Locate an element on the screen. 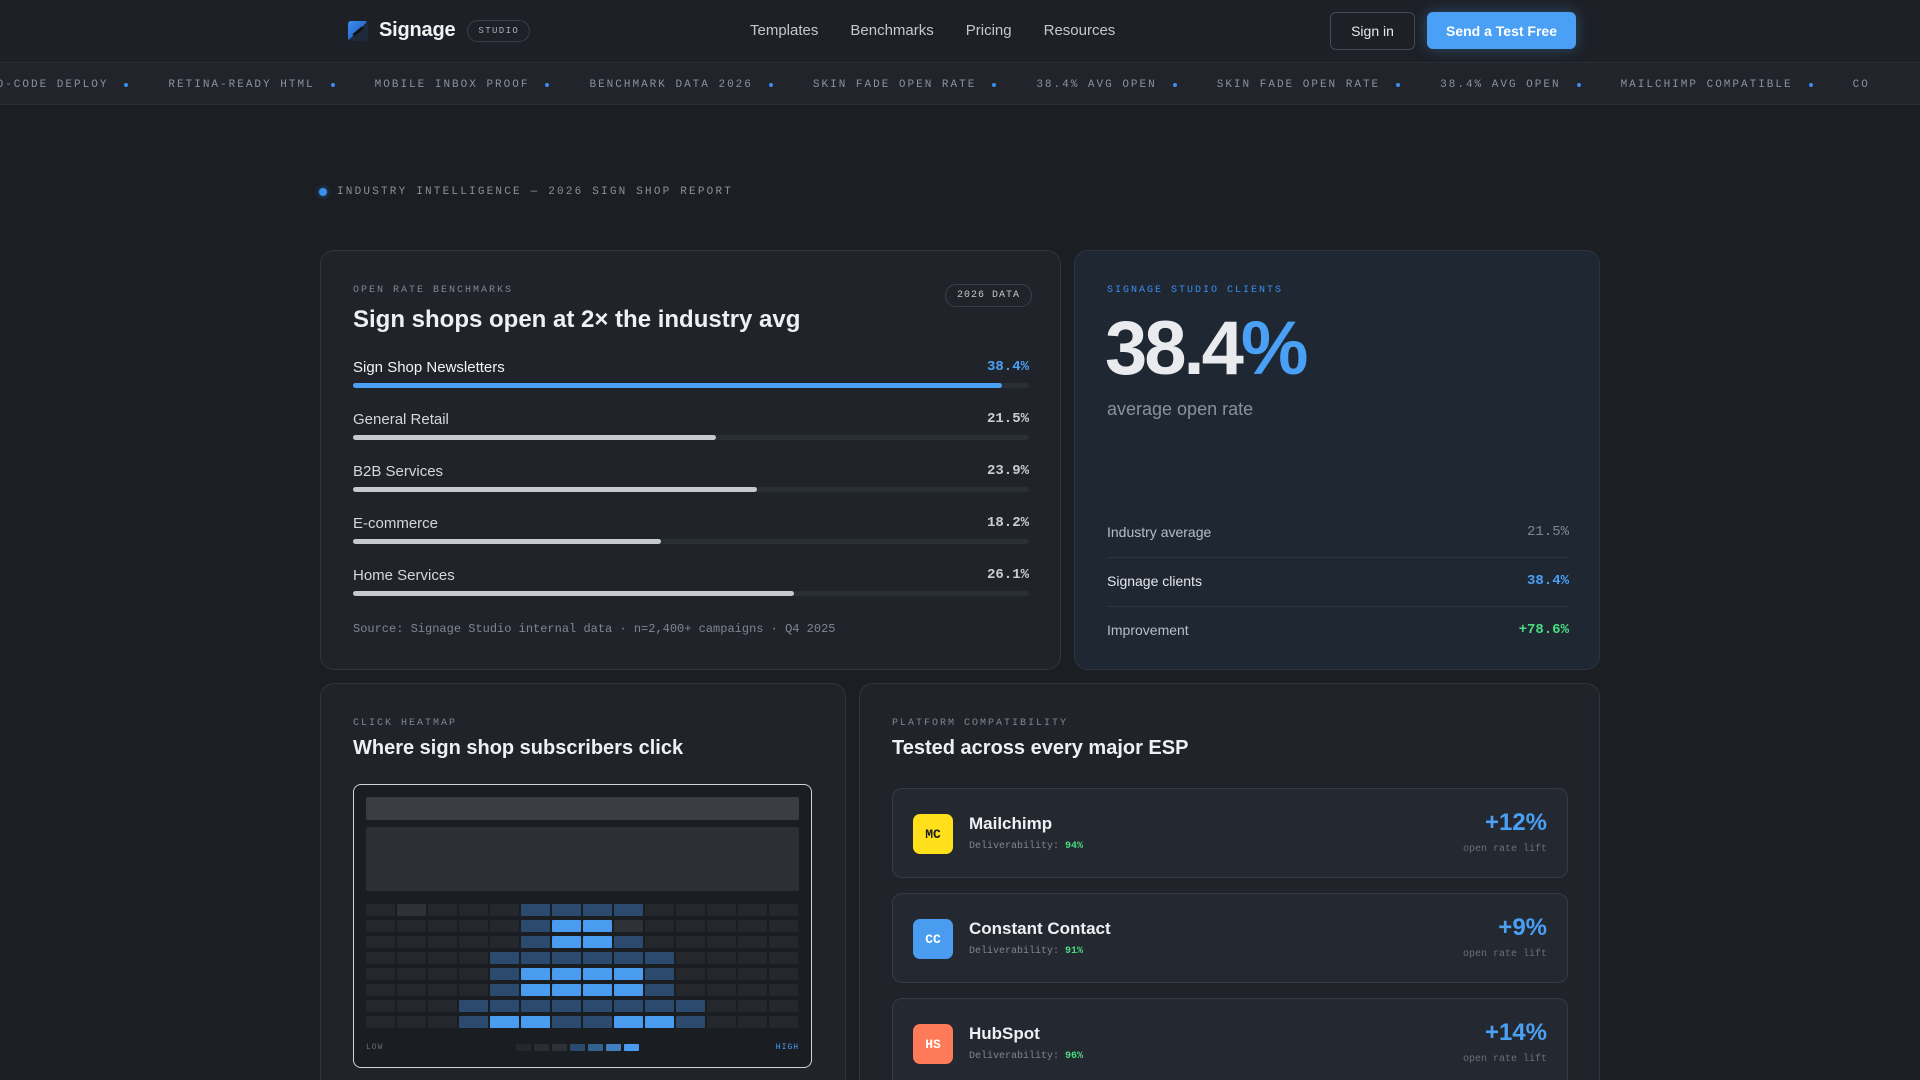 The width and height of the screenshot is (1920, 1080). esp-deliverability: Deliverability: 94% is located at coordinates (1026, 846).